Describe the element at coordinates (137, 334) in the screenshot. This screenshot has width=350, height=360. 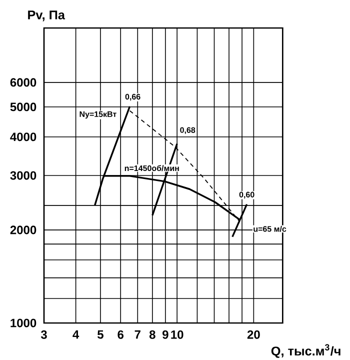
I see `x-tick-label: 7` at that location.